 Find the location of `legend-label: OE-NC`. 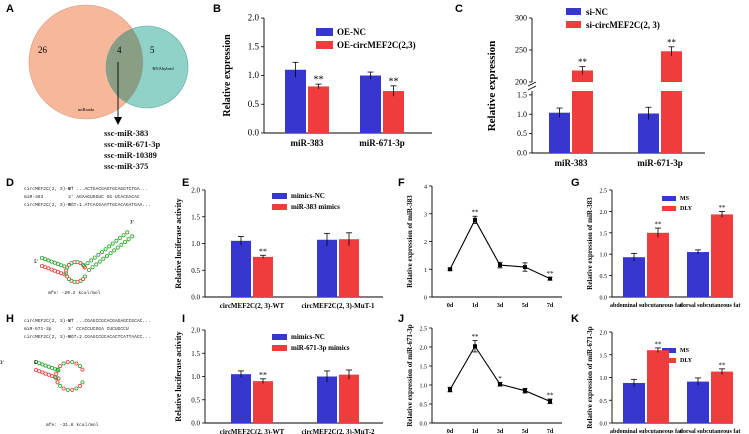

legend-label: OE-NC is located at coordinates (351, 32).